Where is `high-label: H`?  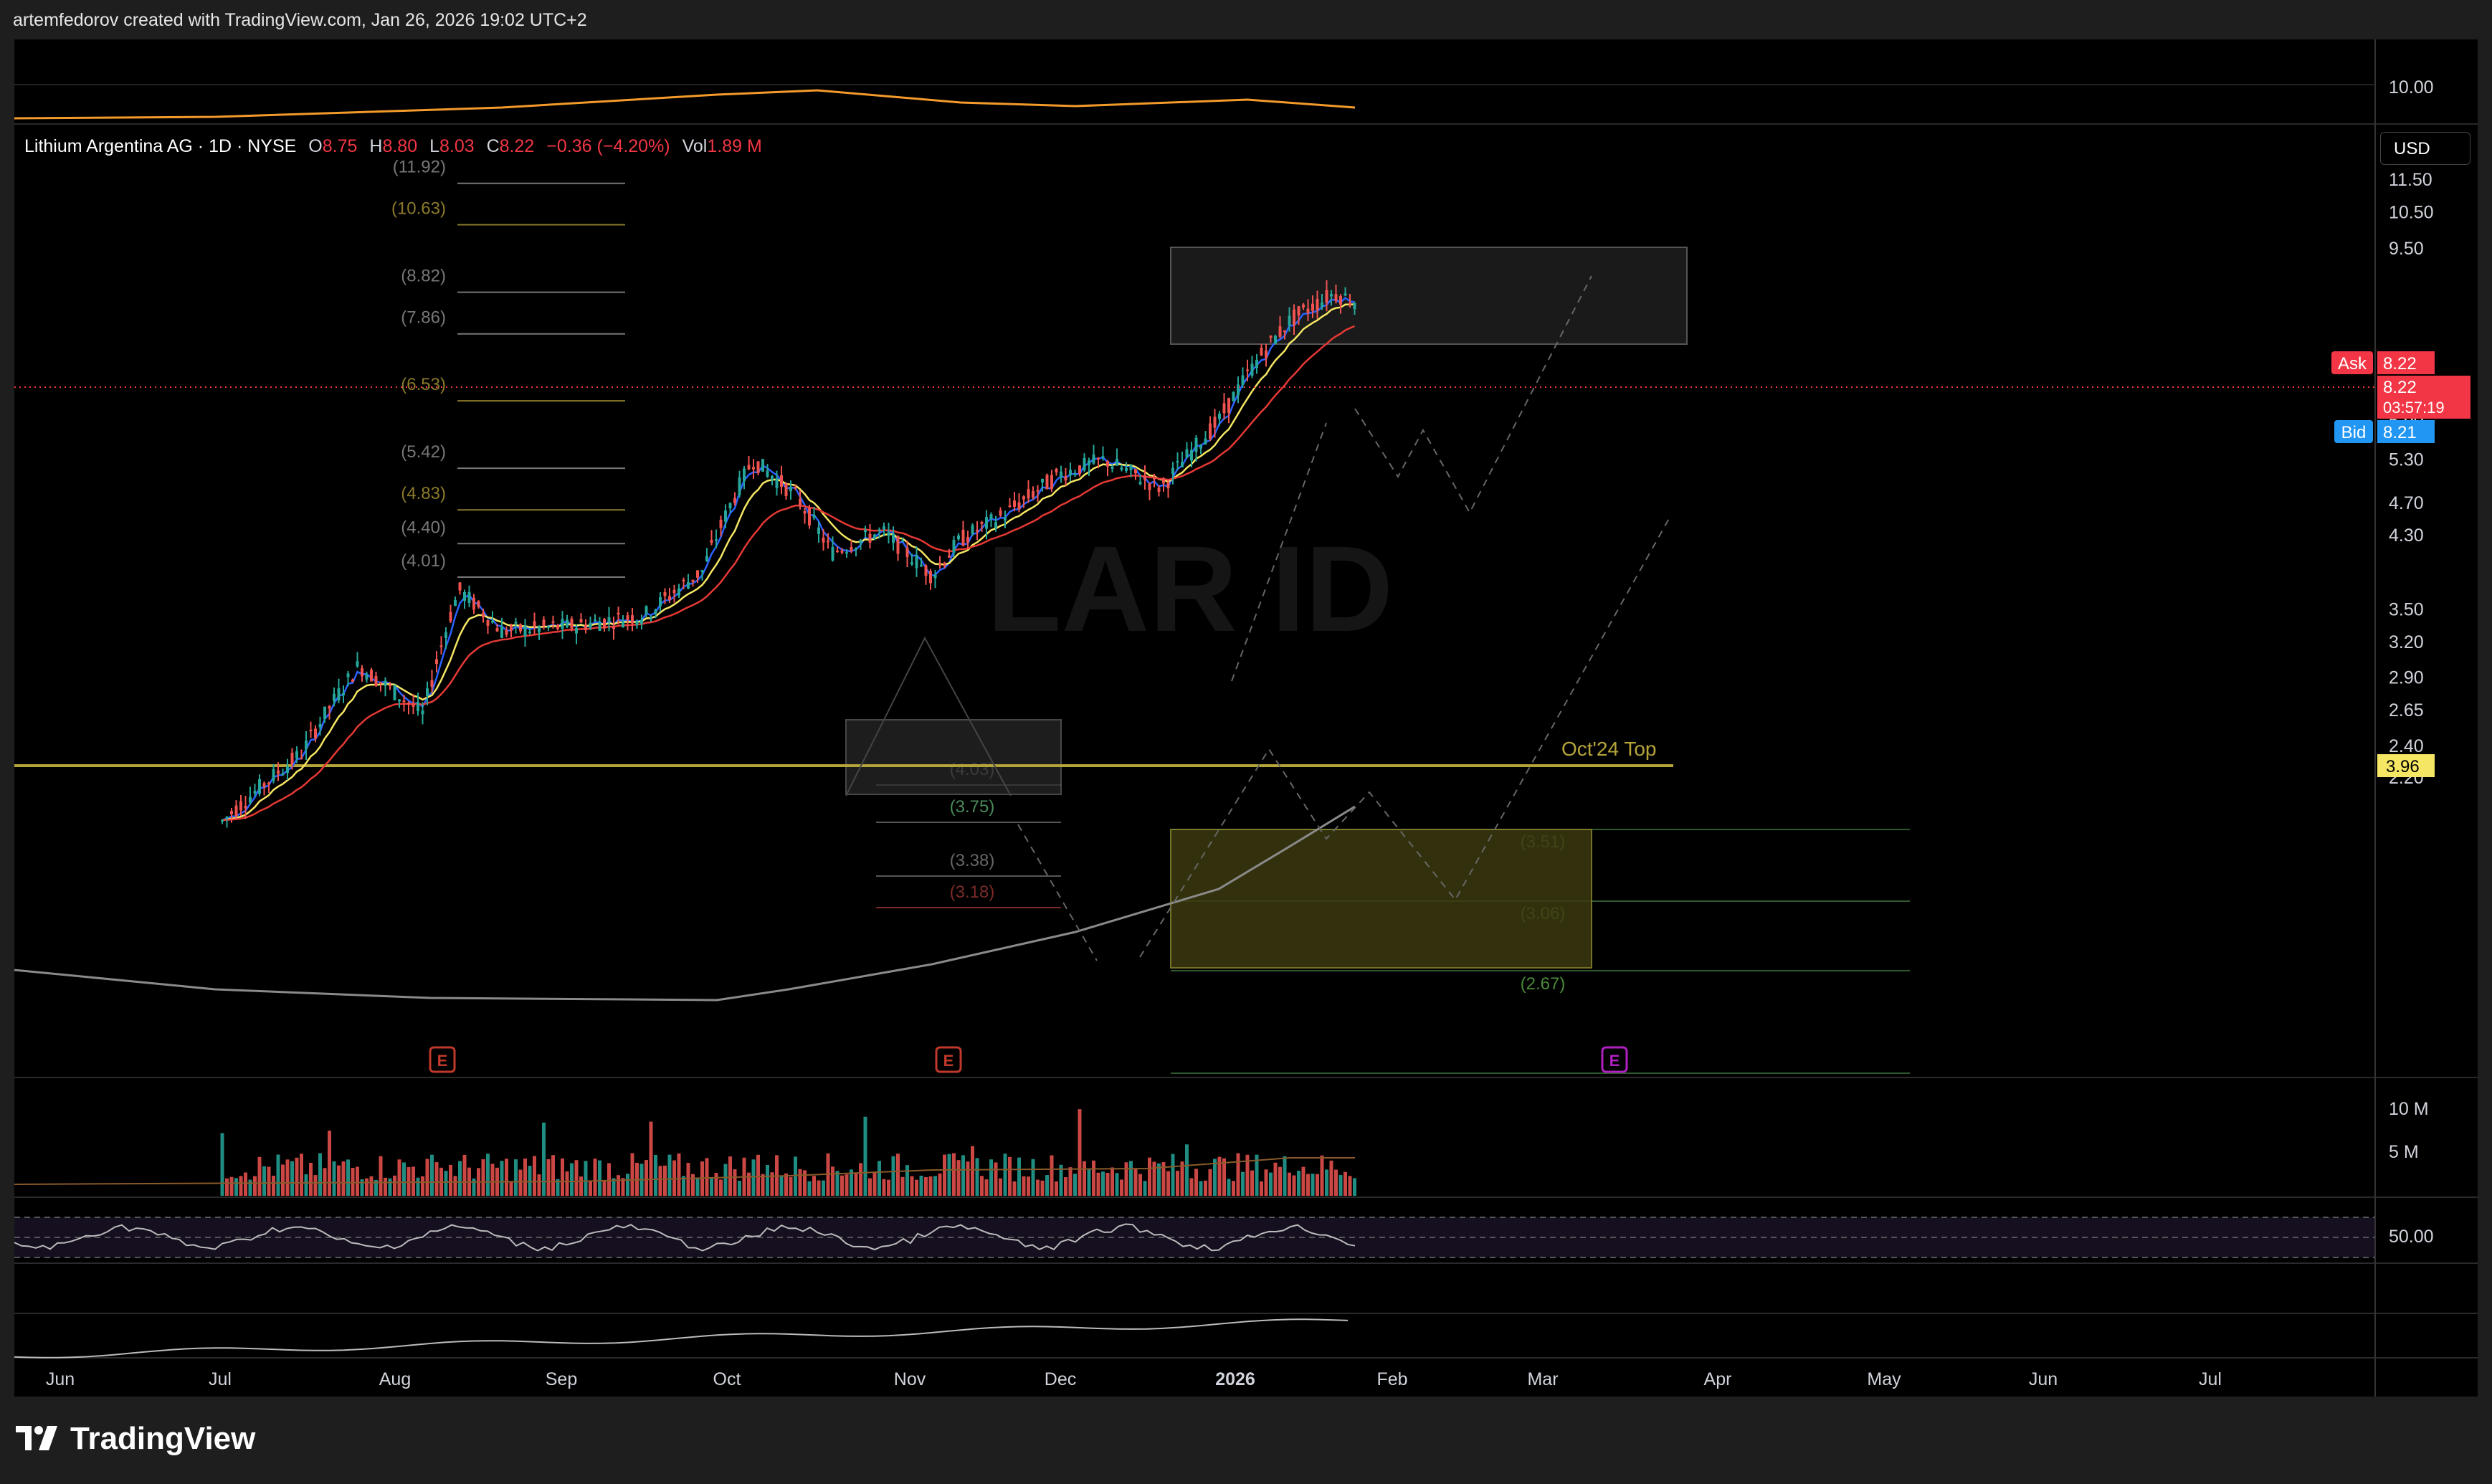 high-label: H is located at coordinates (376, 146).